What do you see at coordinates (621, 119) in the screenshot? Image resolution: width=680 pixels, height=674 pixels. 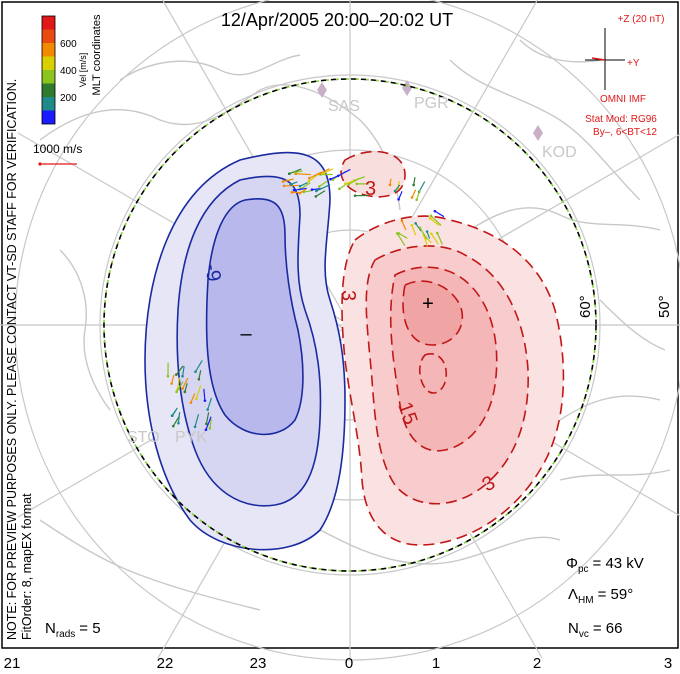 I see `stat-model-label: Stat Mod: RG96` at bounding box center [621, 119].